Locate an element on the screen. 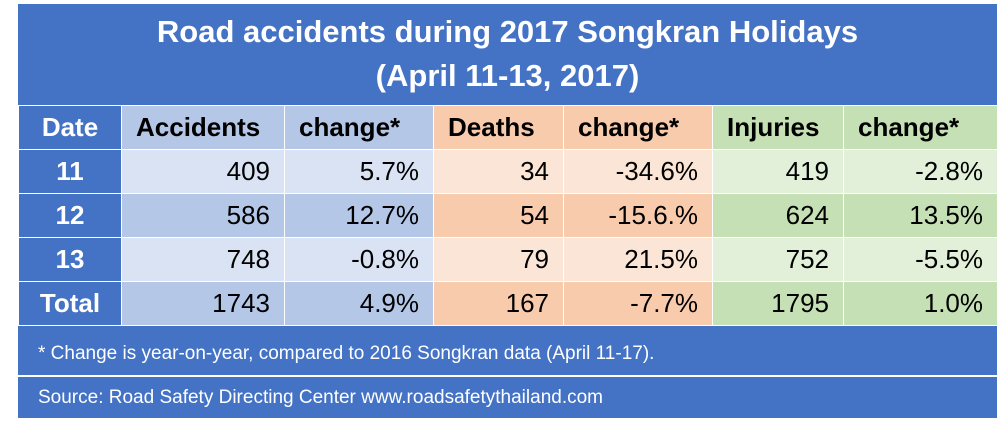 Image resolution: width=999 pixels, height=424 pixels. deaths-change-cell: -7.7% is located at coordinates (638, 303).